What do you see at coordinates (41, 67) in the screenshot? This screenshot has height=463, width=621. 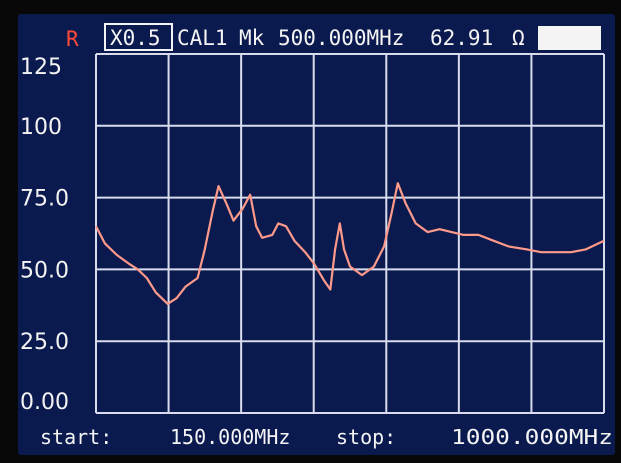 I see `y-tick-label: 125` at bounding box center [41, 67].